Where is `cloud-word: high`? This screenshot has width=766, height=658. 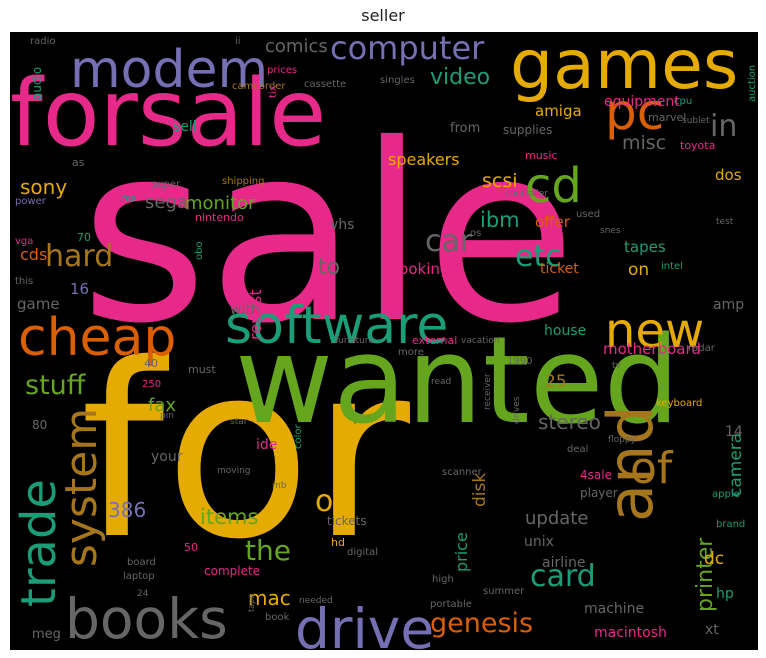 cloud-word: high is located at coordinates (443, 579).